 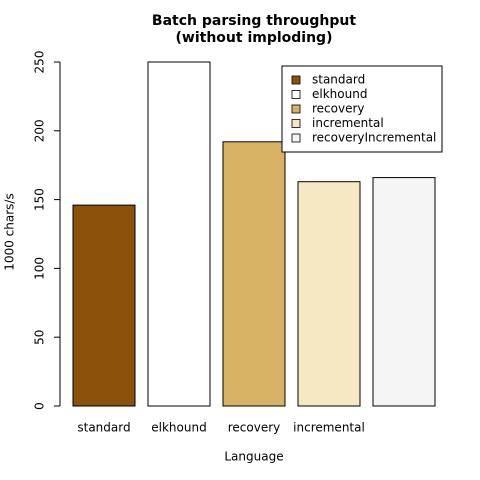 I want to click on y-axis-label: 1000 chars/s, so click(x=10, y=231).